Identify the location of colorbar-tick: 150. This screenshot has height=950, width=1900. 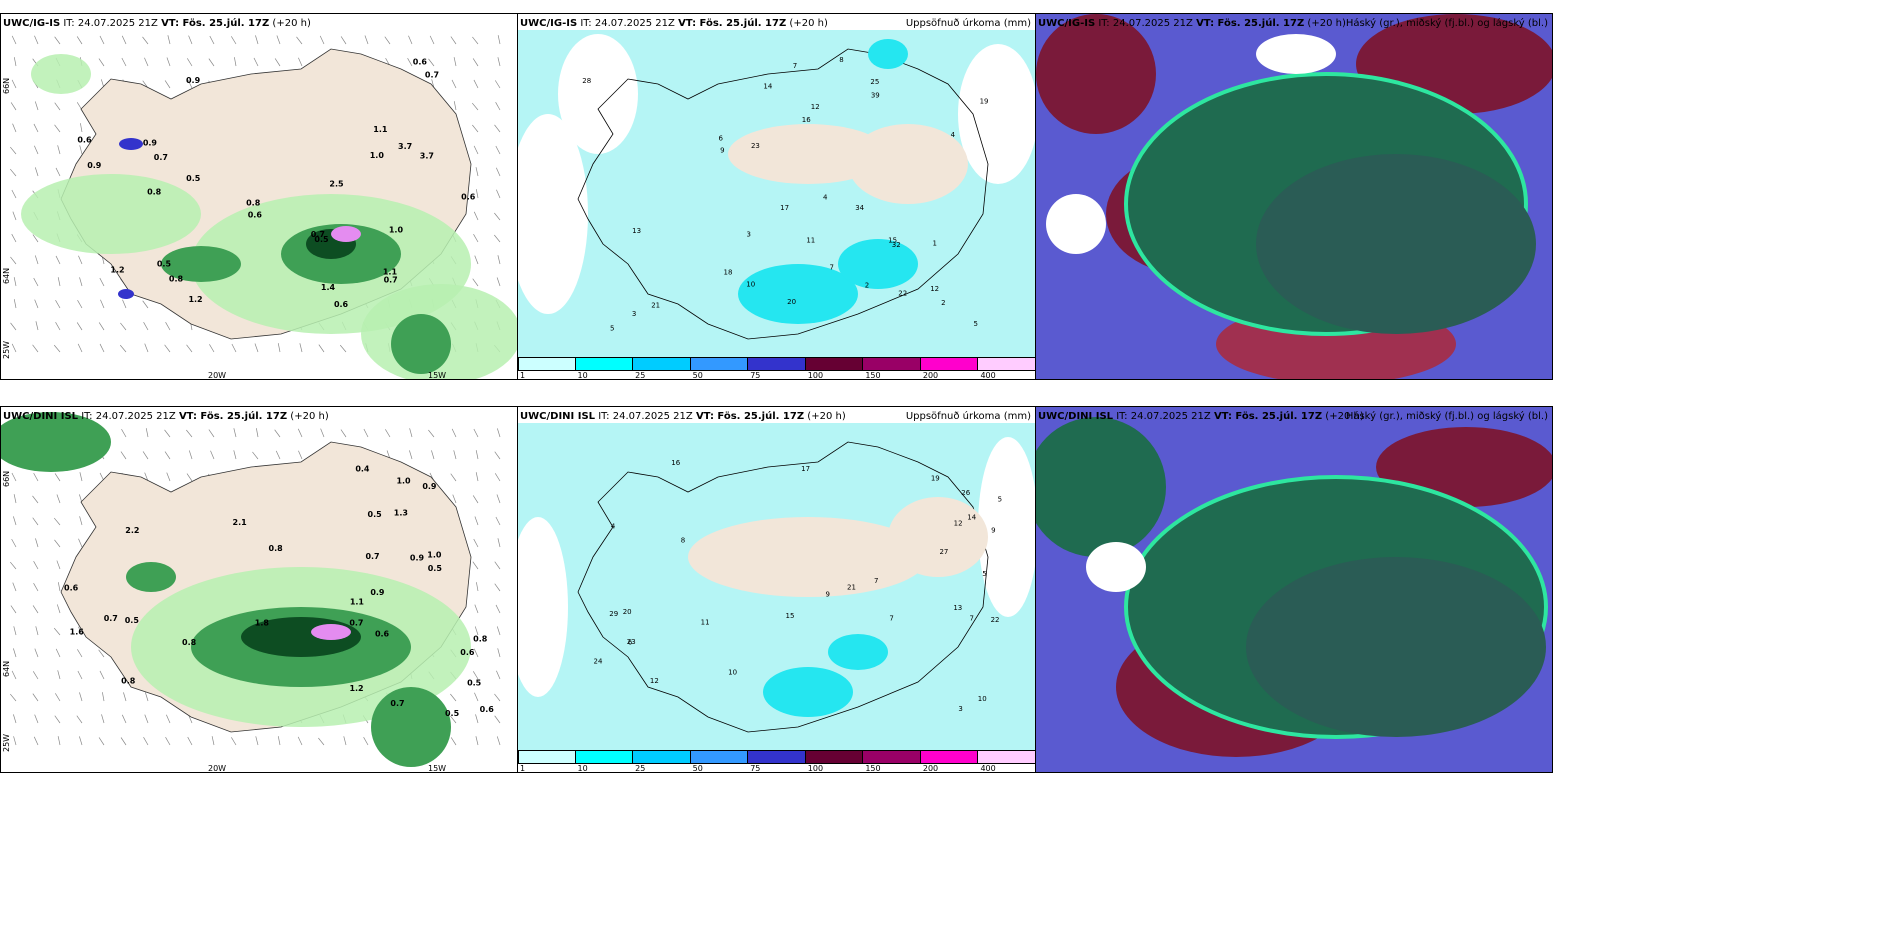
(873, 768).